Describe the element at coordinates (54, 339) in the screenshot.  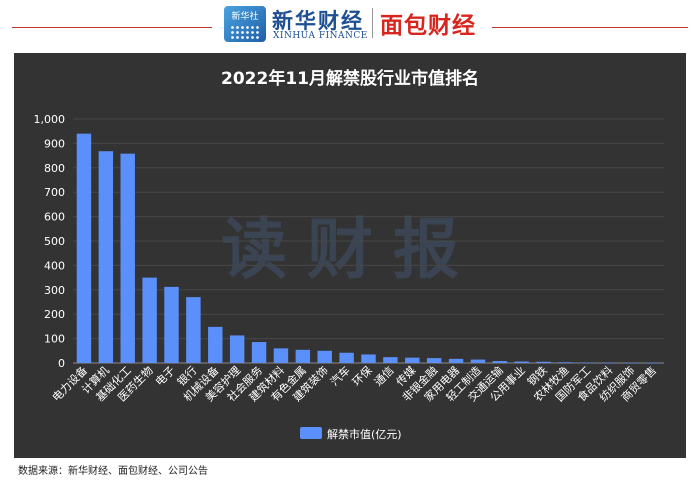
I see `y-tick-label: 100` at that location.